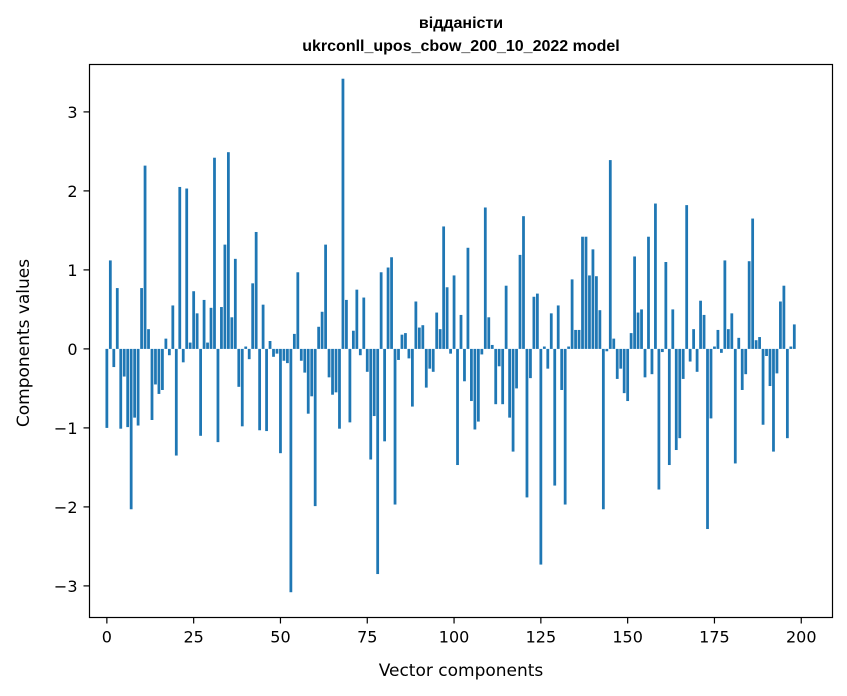 The width and height of the screenshot is (847, 696). What do you see at coordinates (461, 23) in the screenshot?
I see `chart-title-line1: відданісти` at bounding box center [461, 23].